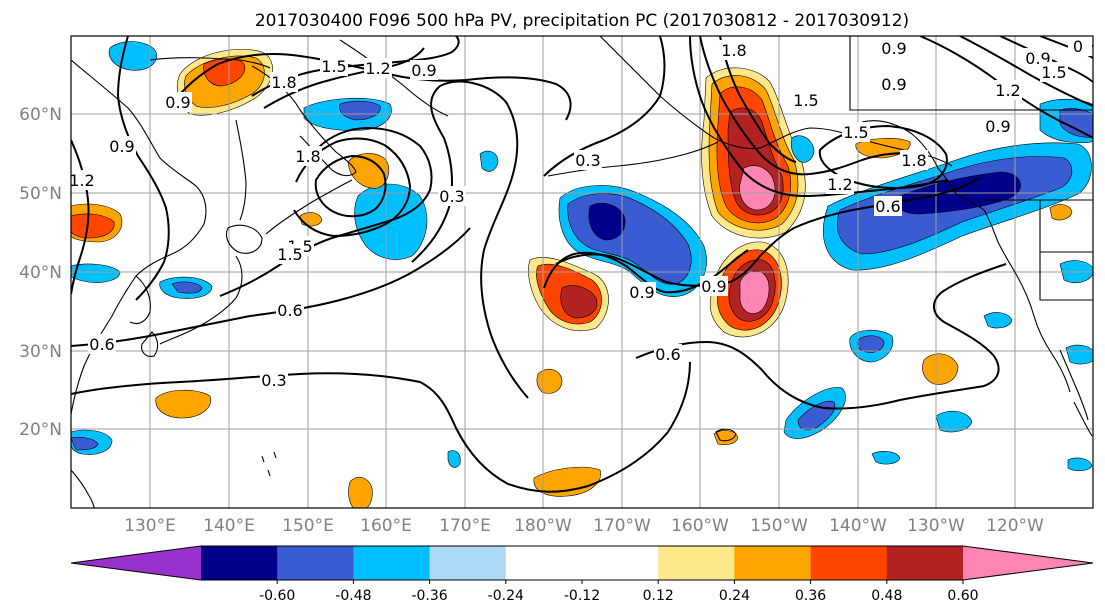 Image resolution: width=1105 pixels, height=601 pixels. Describe the element at coordinates (187, 287) in the screenshot. I see `precip-negative-37n-145e-blue` at that location.